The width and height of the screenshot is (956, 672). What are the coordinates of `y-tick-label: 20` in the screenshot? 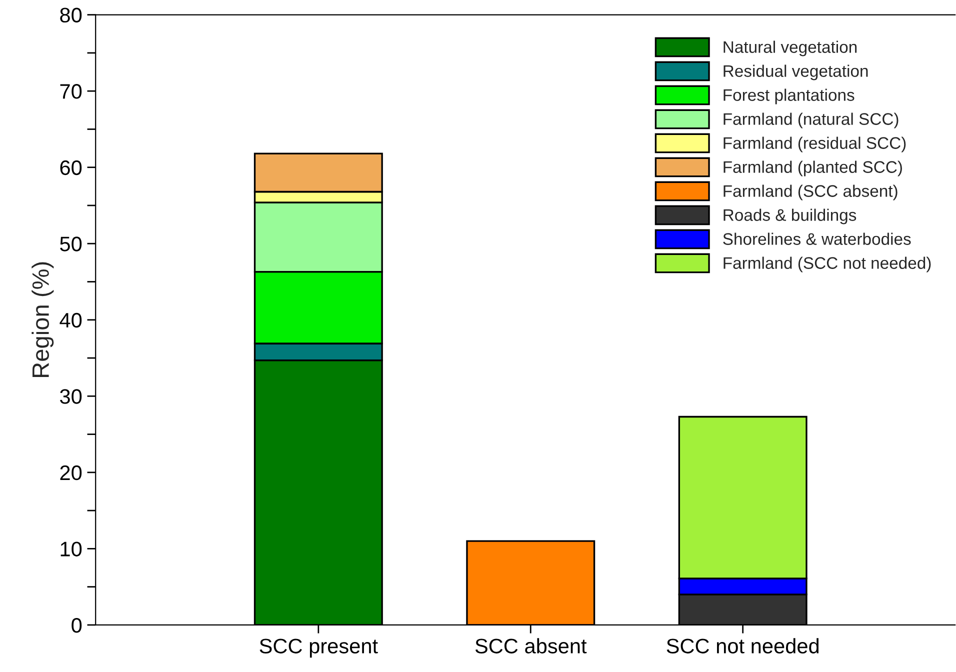 It's located at (71, 472).